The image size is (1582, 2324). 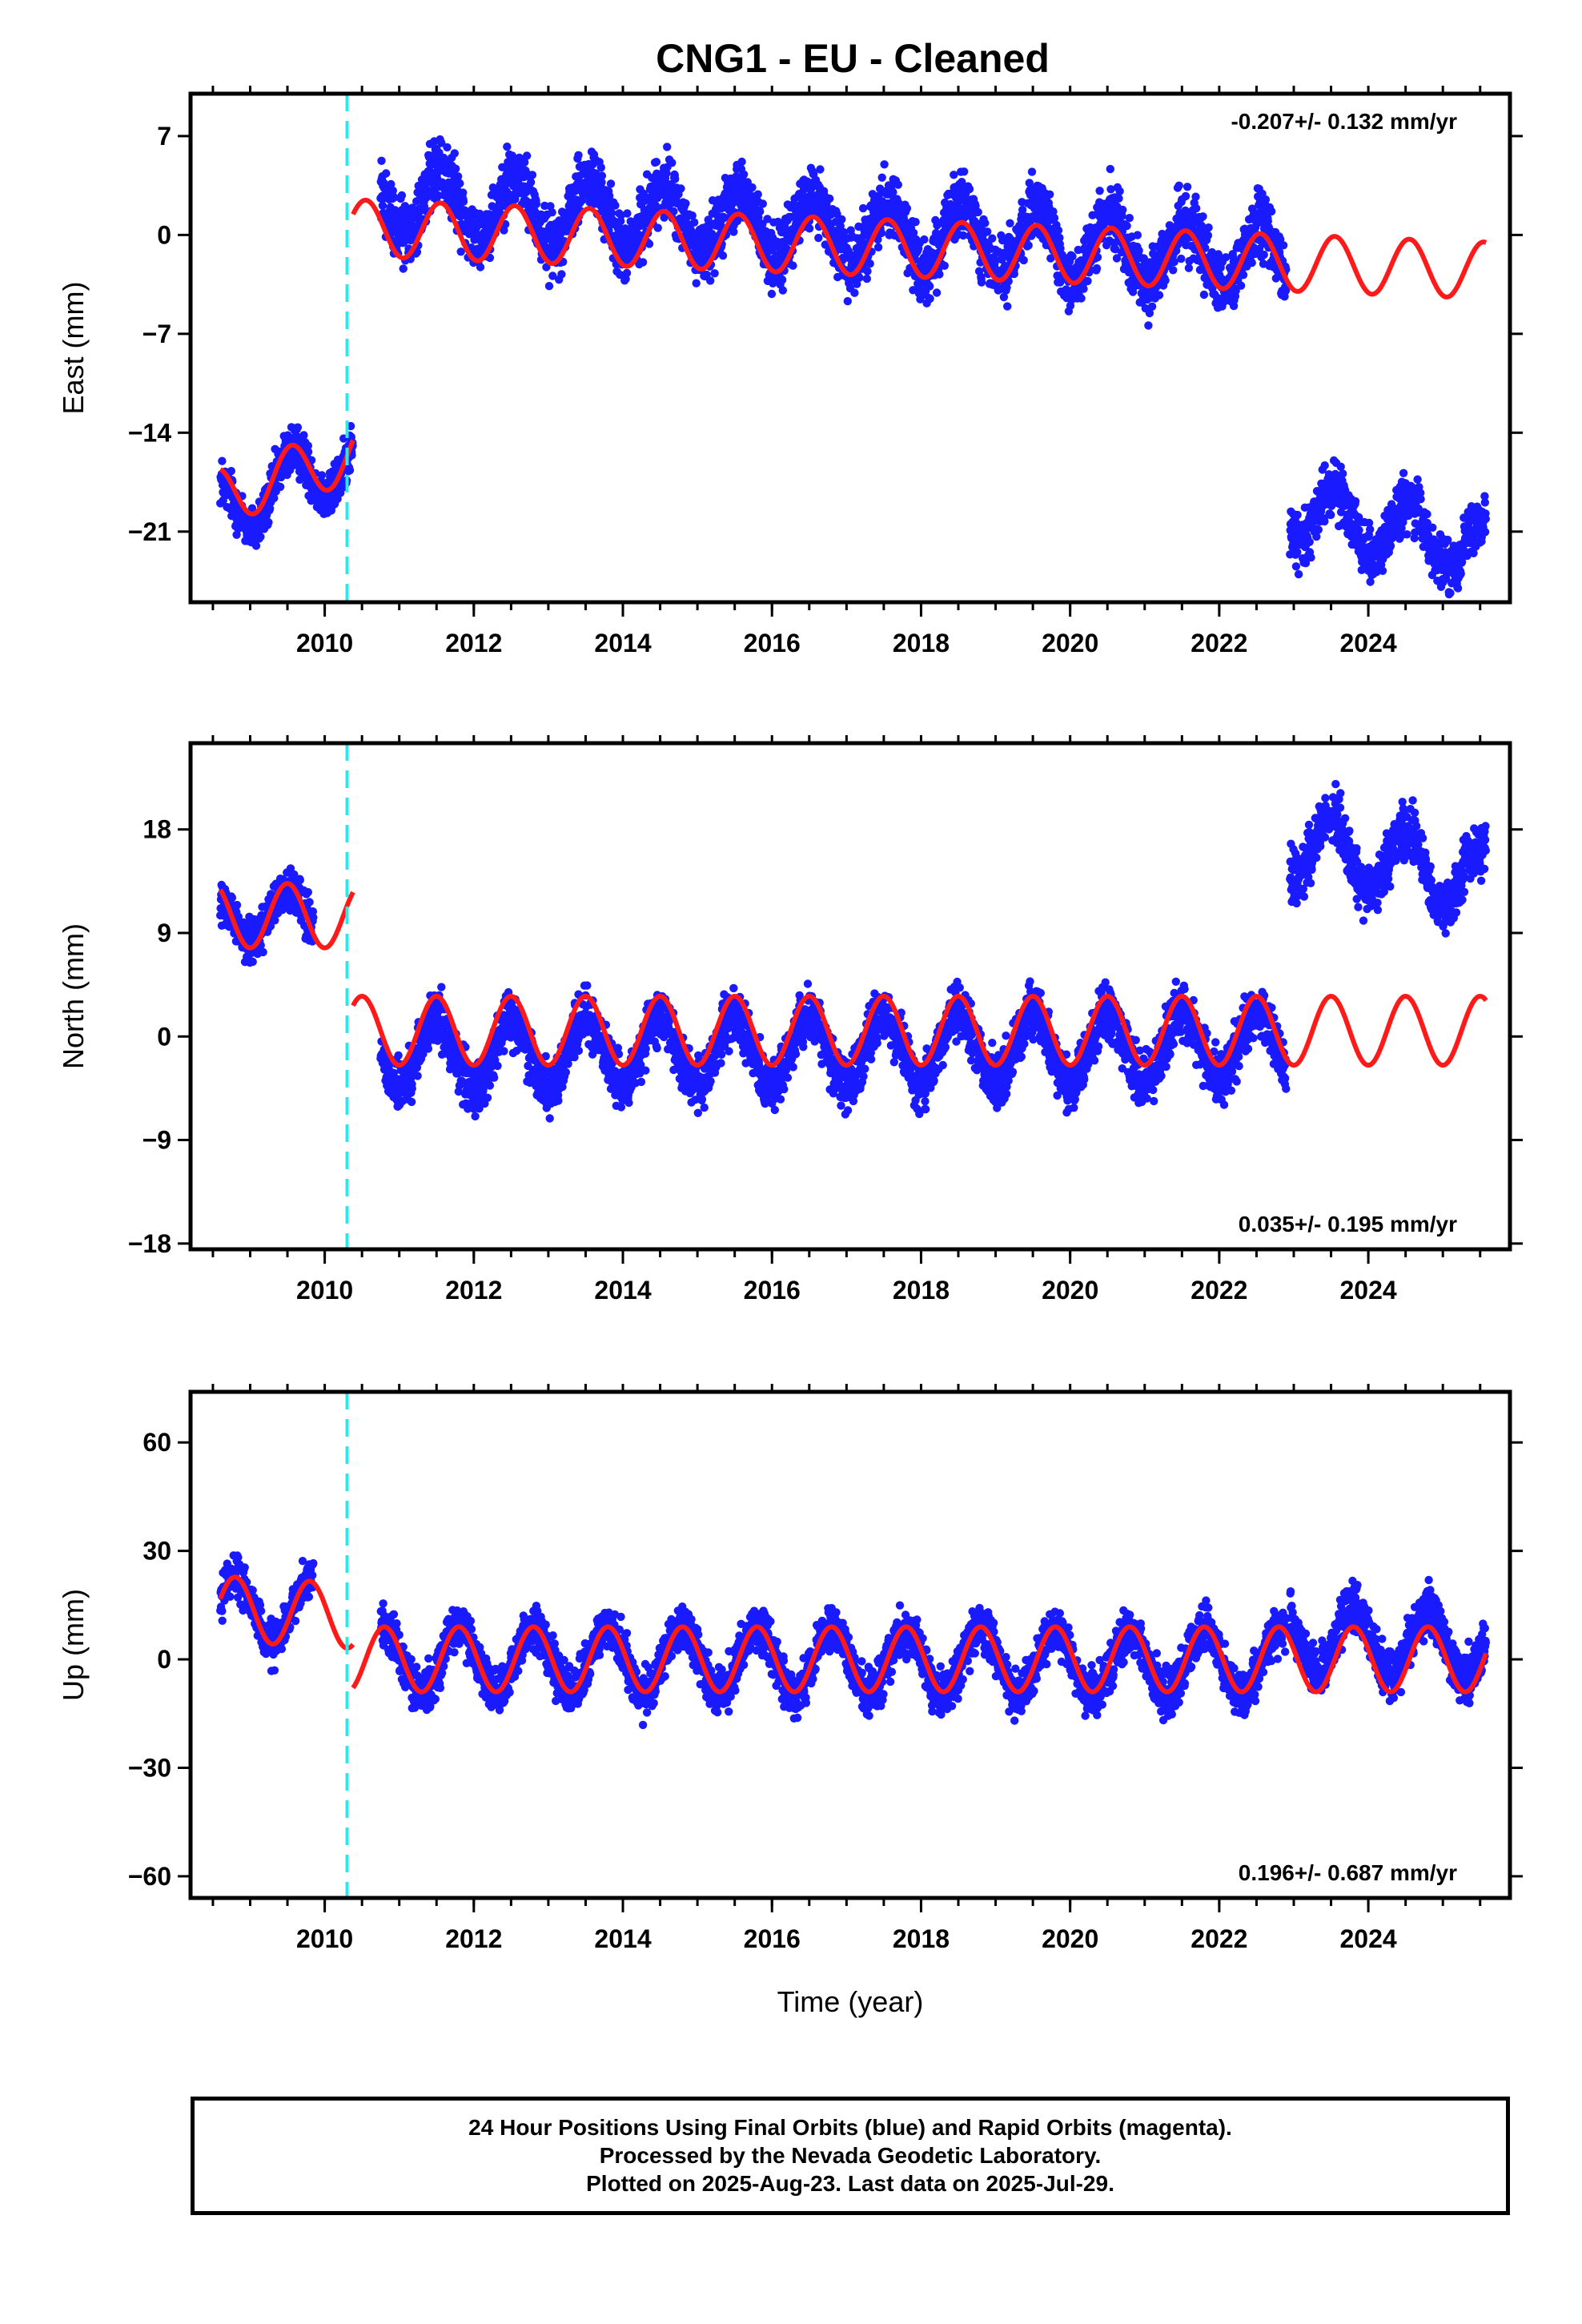 I want to click on page-title: CNG1 - EU - Cleaned, so click(x=853, y=58).